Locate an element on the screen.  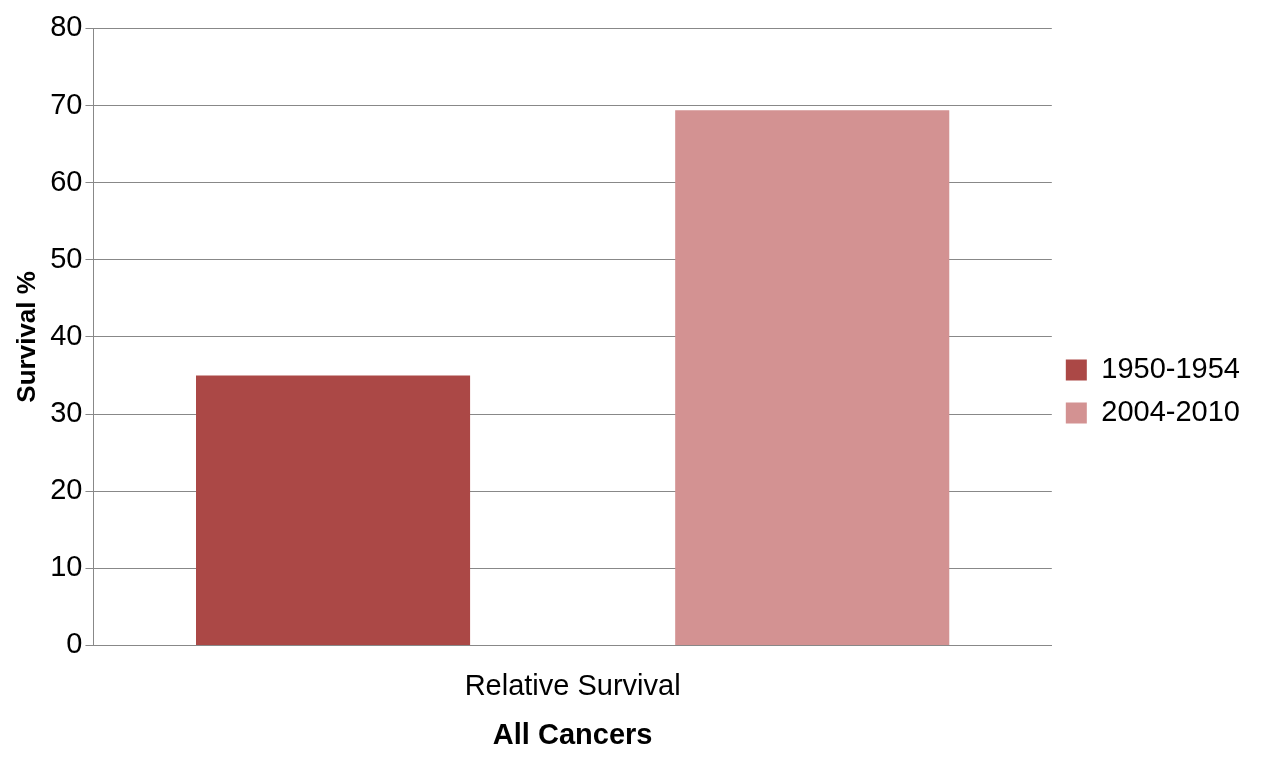
y-tick-label: 40 is located at coordinates (66, 334).